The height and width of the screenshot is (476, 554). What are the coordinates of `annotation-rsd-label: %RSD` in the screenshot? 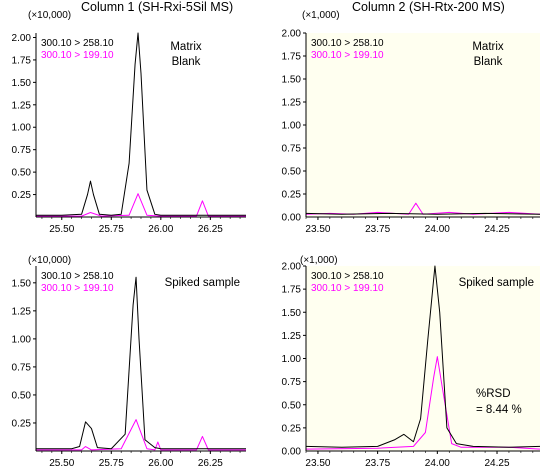 It's located at (493, 394).